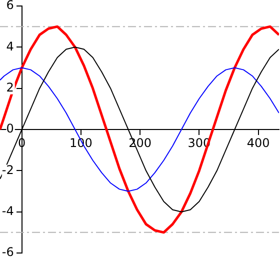 This screenshot has height=263, width=280. Describe the element at coordinates (10, 46) in the screenshot. I see `y-tick-label: 4` at that location.